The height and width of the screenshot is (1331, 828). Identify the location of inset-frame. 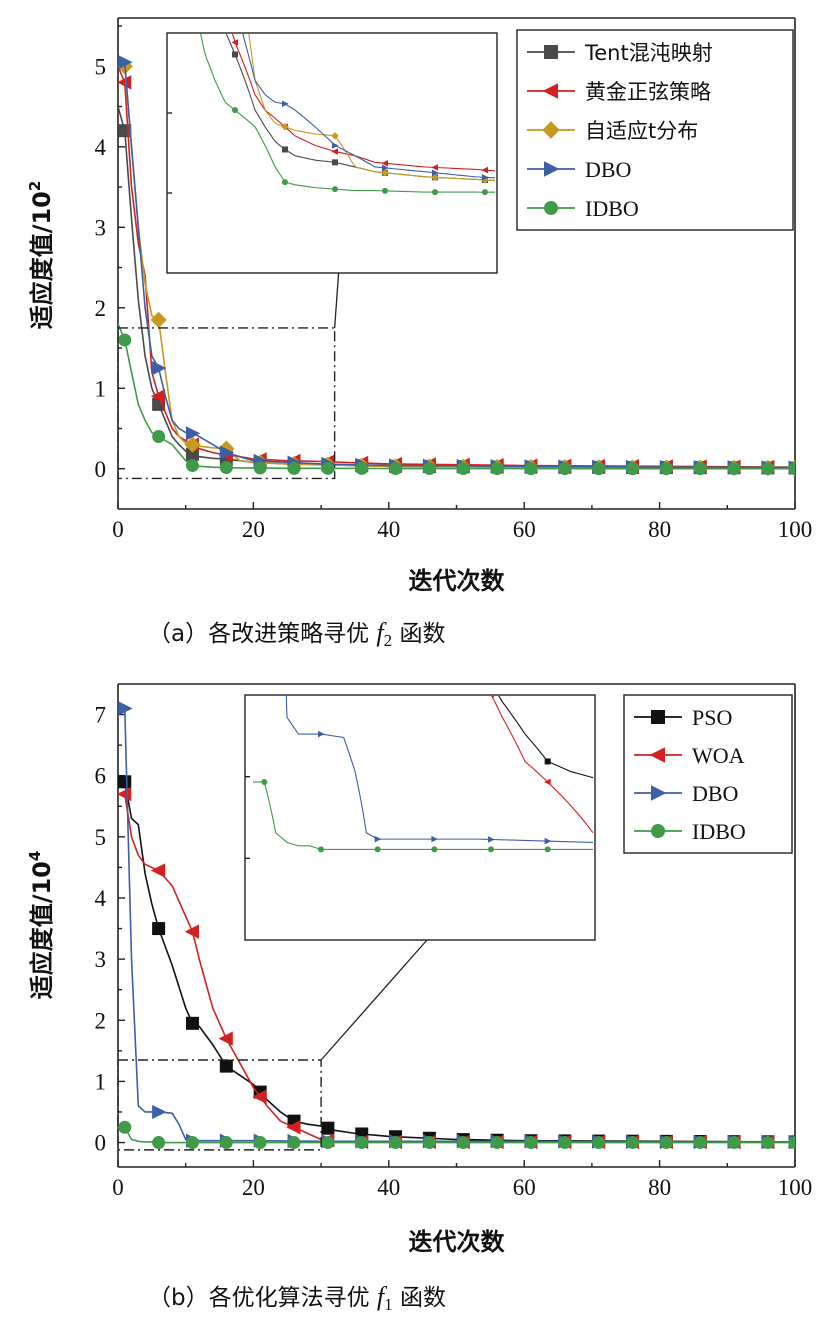
(332, 153).